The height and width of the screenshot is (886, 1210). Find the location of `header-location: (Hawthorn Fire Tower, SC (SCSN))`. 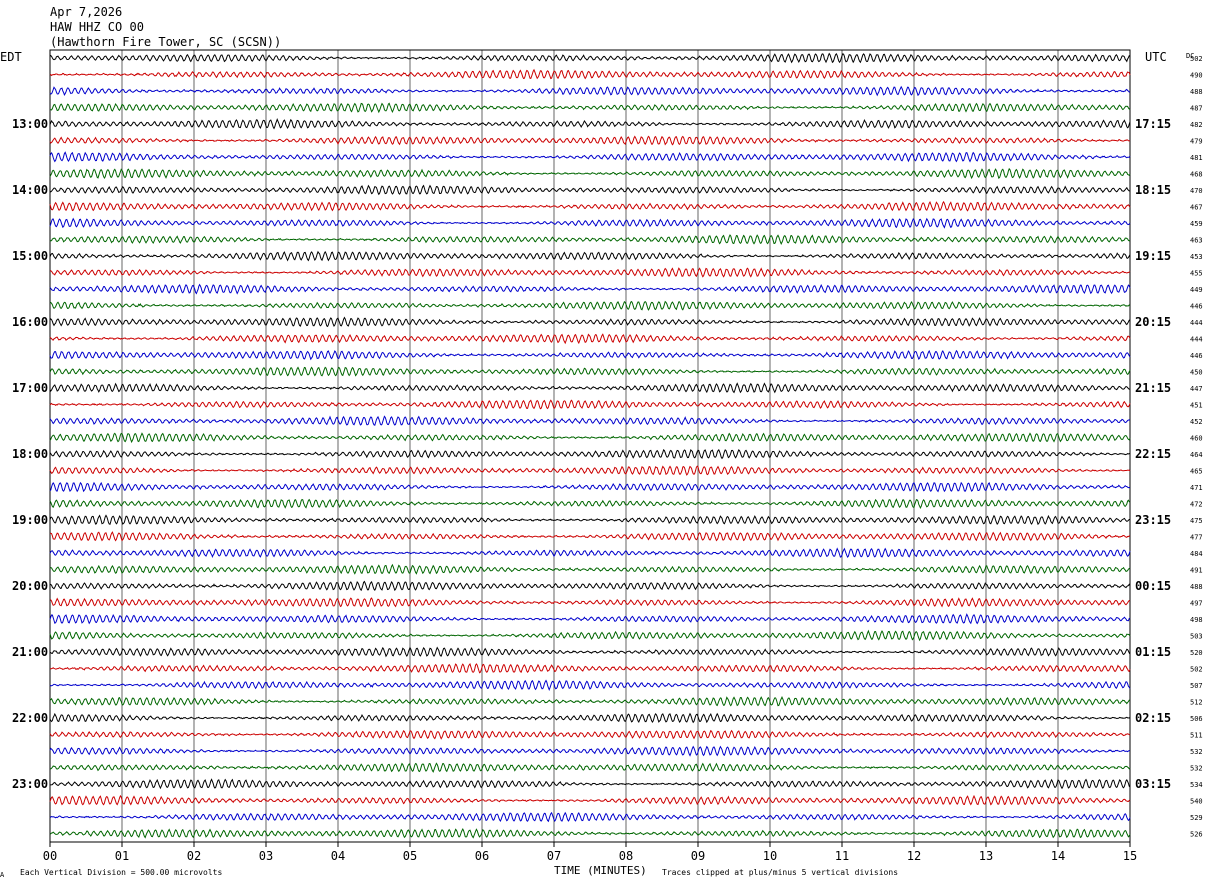

header-location: (Hawthorn Fire Tower, SC (SCSN)) is located at coordinates (165, 42).